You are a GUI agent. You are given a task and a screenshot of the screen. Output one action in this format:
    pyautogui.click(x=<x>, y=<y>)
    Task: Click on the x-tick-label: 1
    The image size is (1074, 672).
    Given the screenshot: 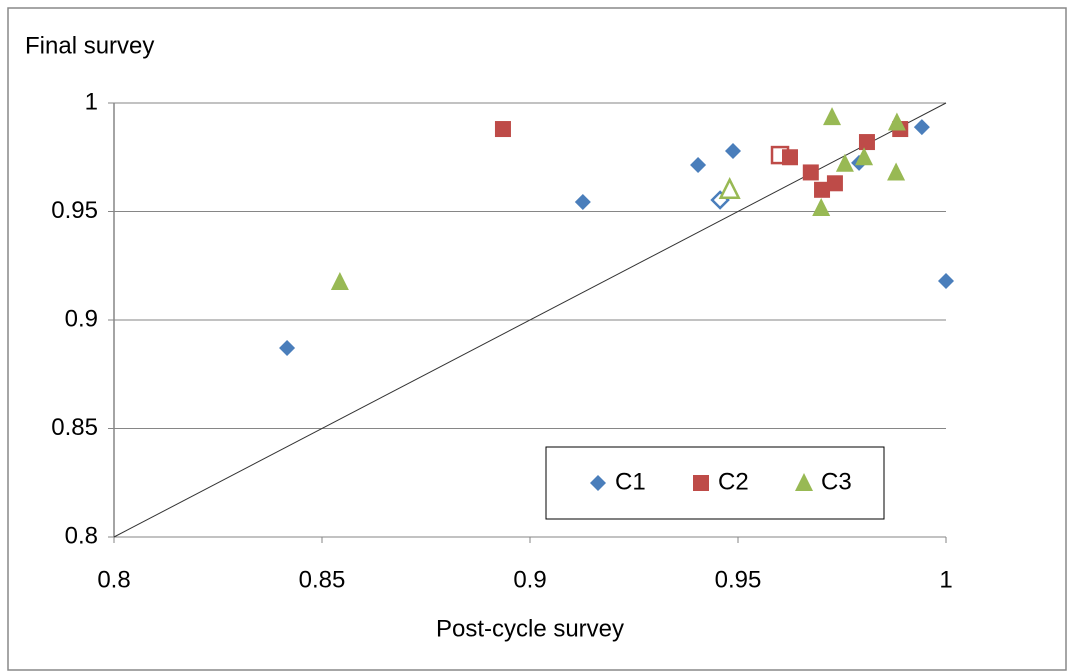 What is the action you would take?
    pyautogui.click(x=945, y=579)
    